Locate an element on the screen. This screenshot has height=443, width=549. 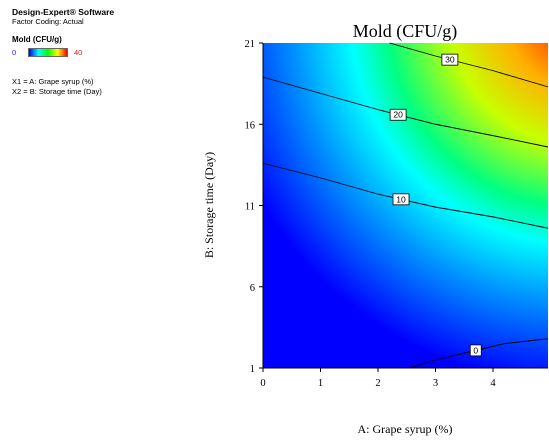
contour-label: 30 is located at coordinates (450, 60).